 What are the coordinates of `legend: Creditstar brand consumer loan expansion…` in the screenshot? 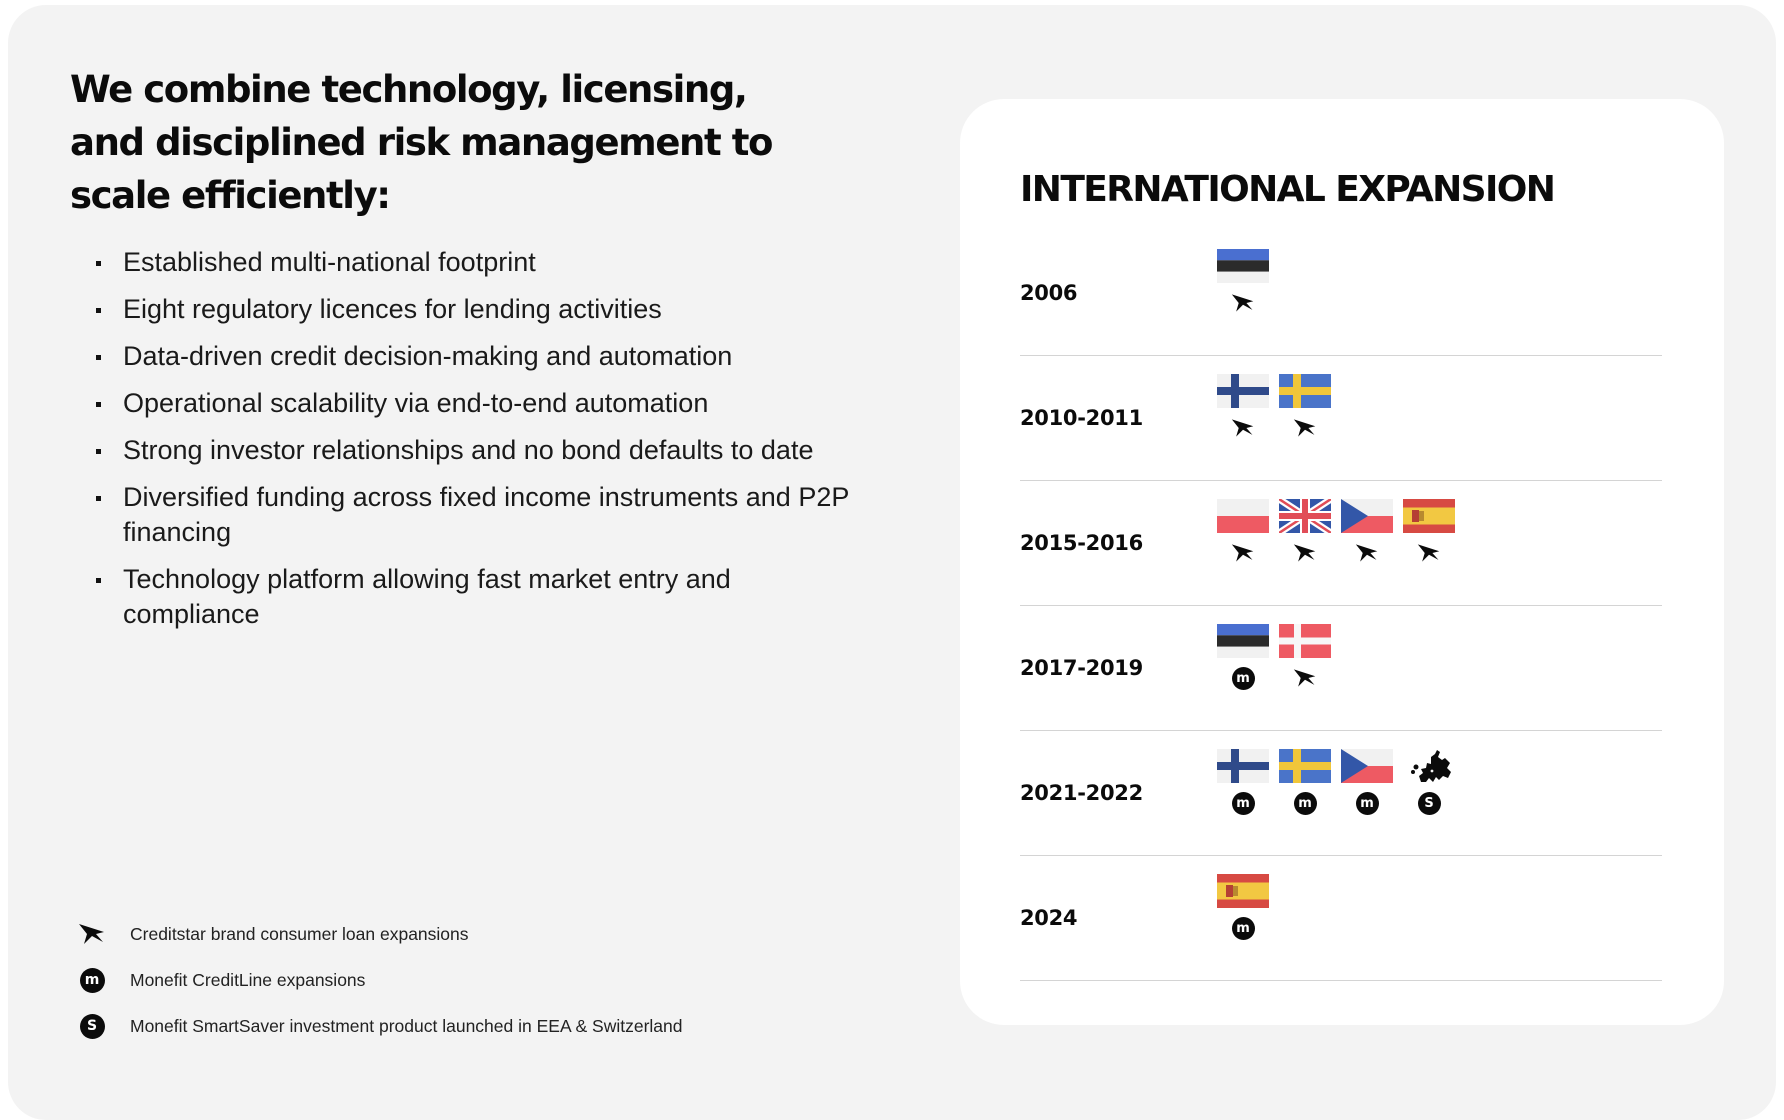 It's located at (379, 990).